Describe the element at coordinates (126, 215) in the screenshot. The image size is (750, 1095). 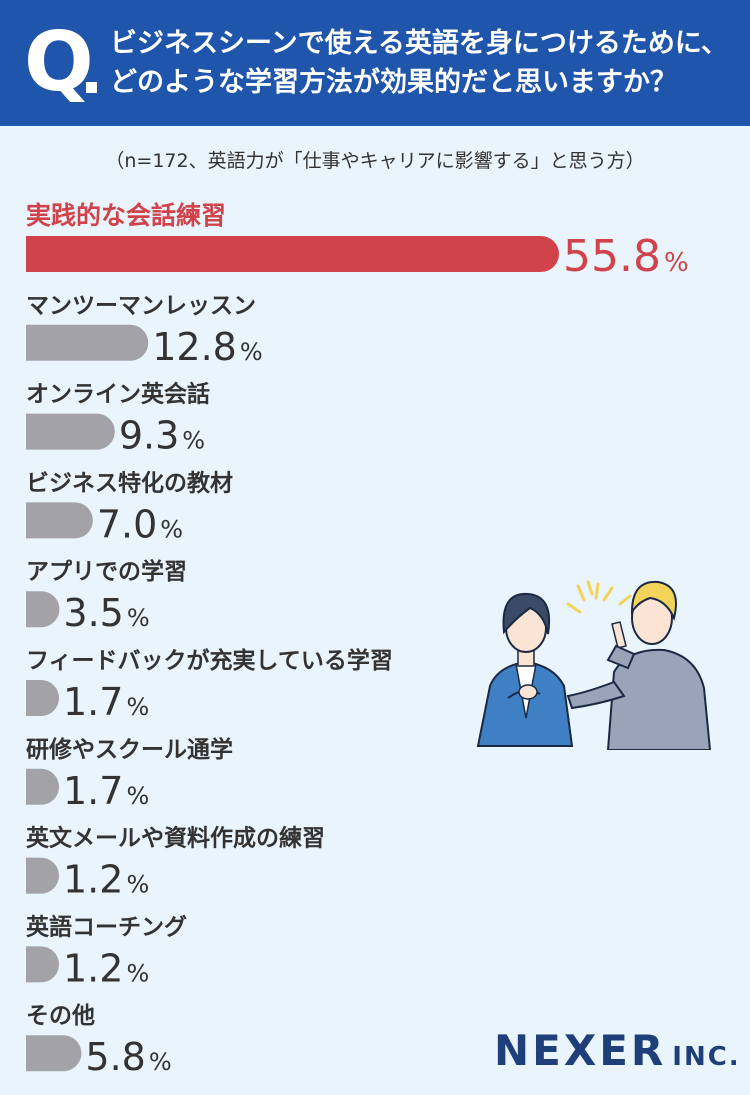
I see `category-label: 実践的な会話練習` at that location.